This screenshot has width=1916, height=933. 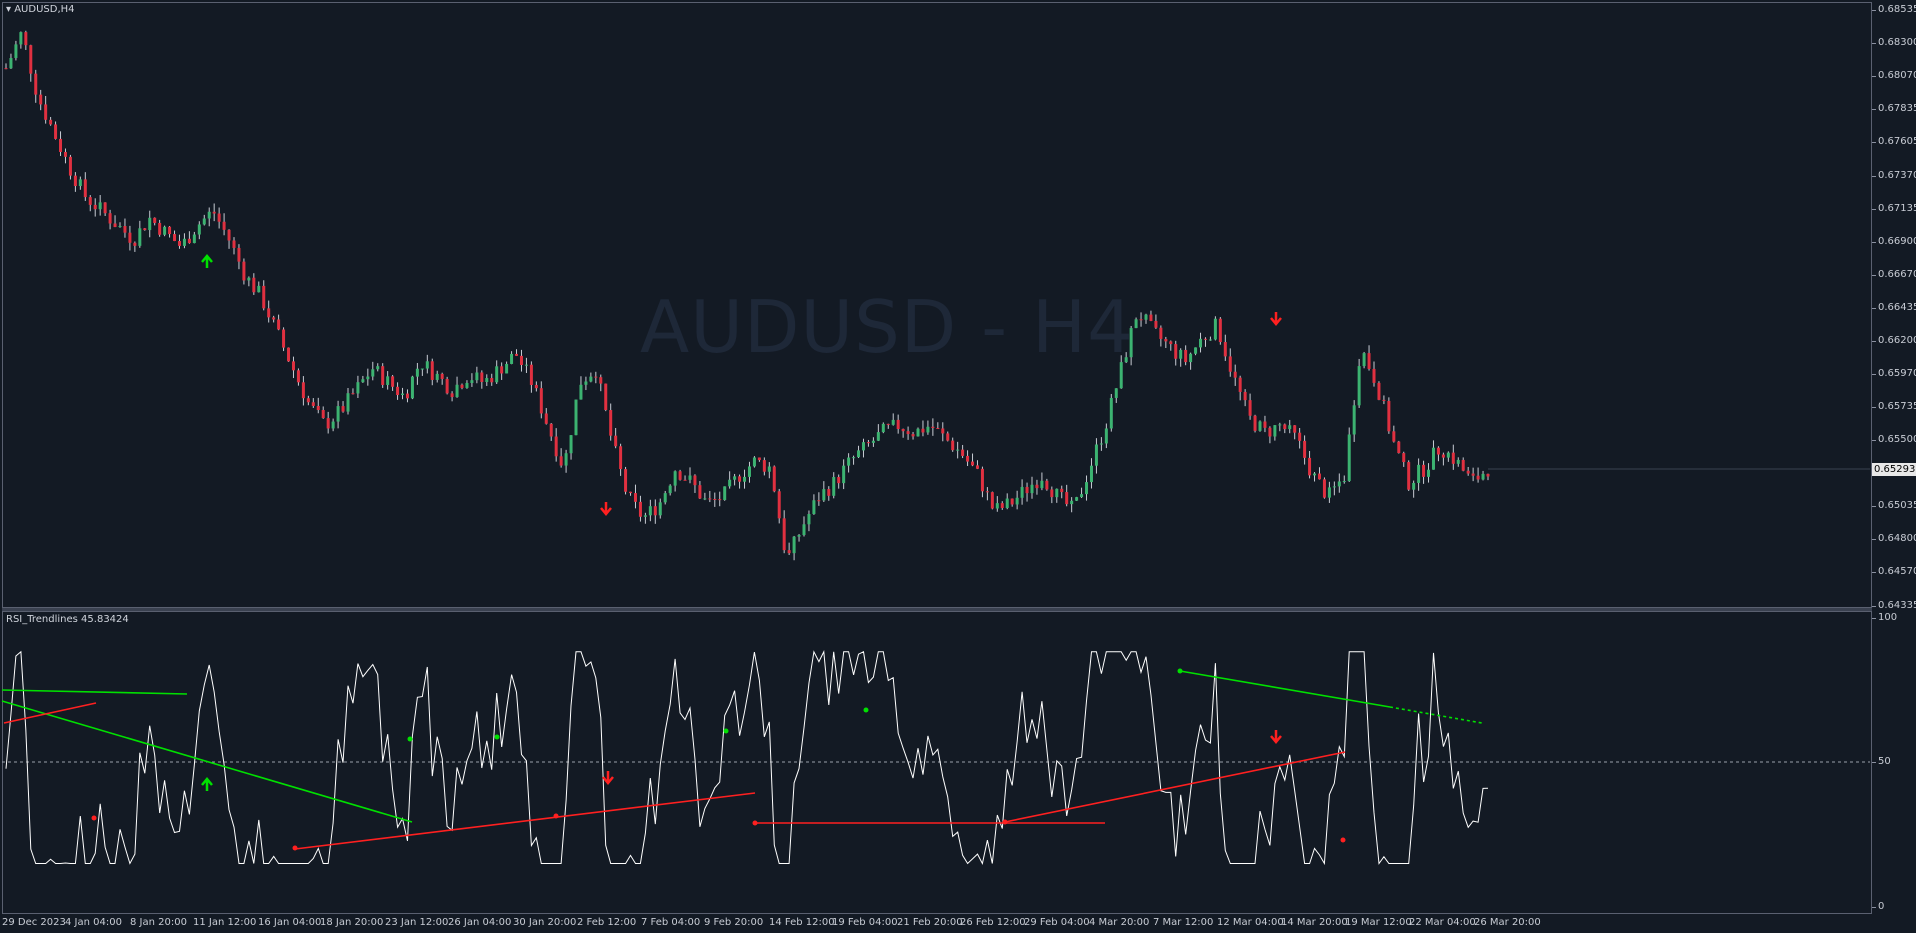 What do you see at coordinates (607, 922) in the screenshot?
I see `time-axis-label: 2 Feb 12:00` at bounding box center [607, 922].